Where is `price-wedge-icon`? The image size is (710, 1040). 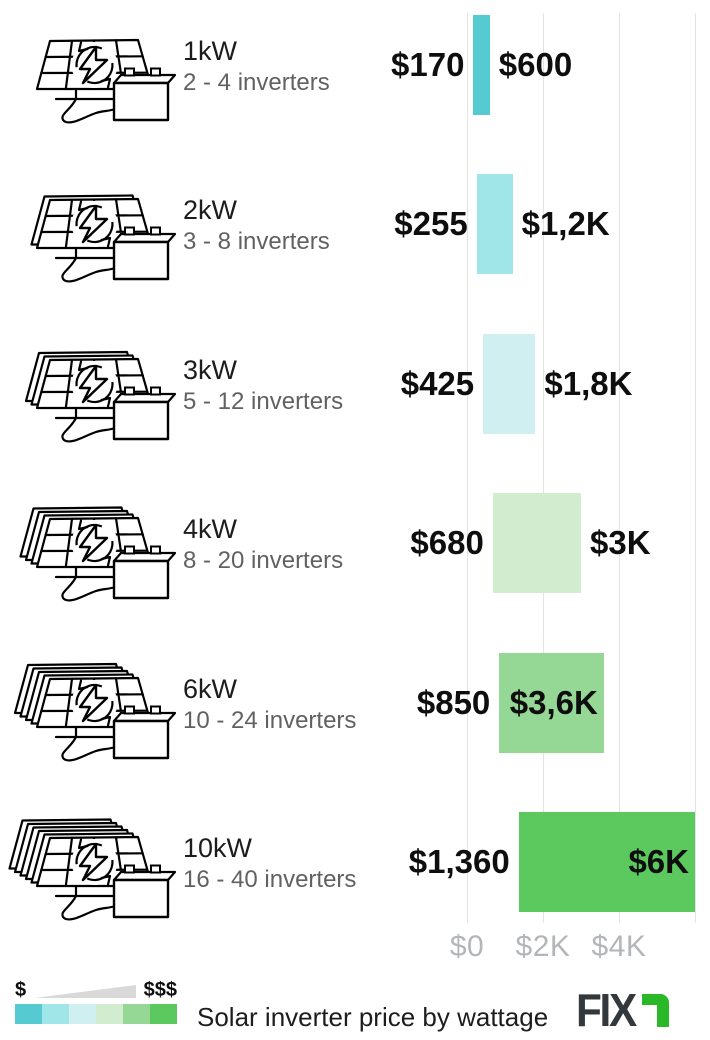
price-wedge-icon is located at coordinates (84, 991).